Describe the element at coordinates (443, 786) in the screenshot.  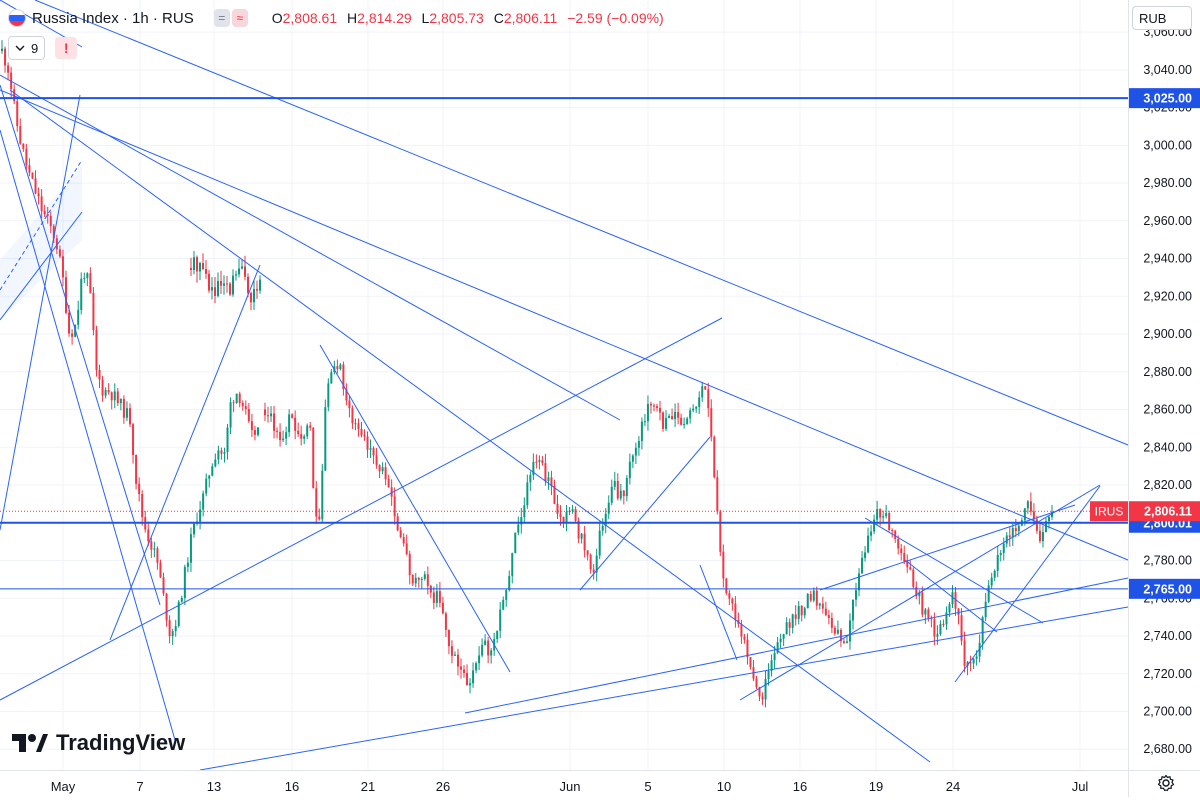
I see `time-tick-label: 26` at that location.